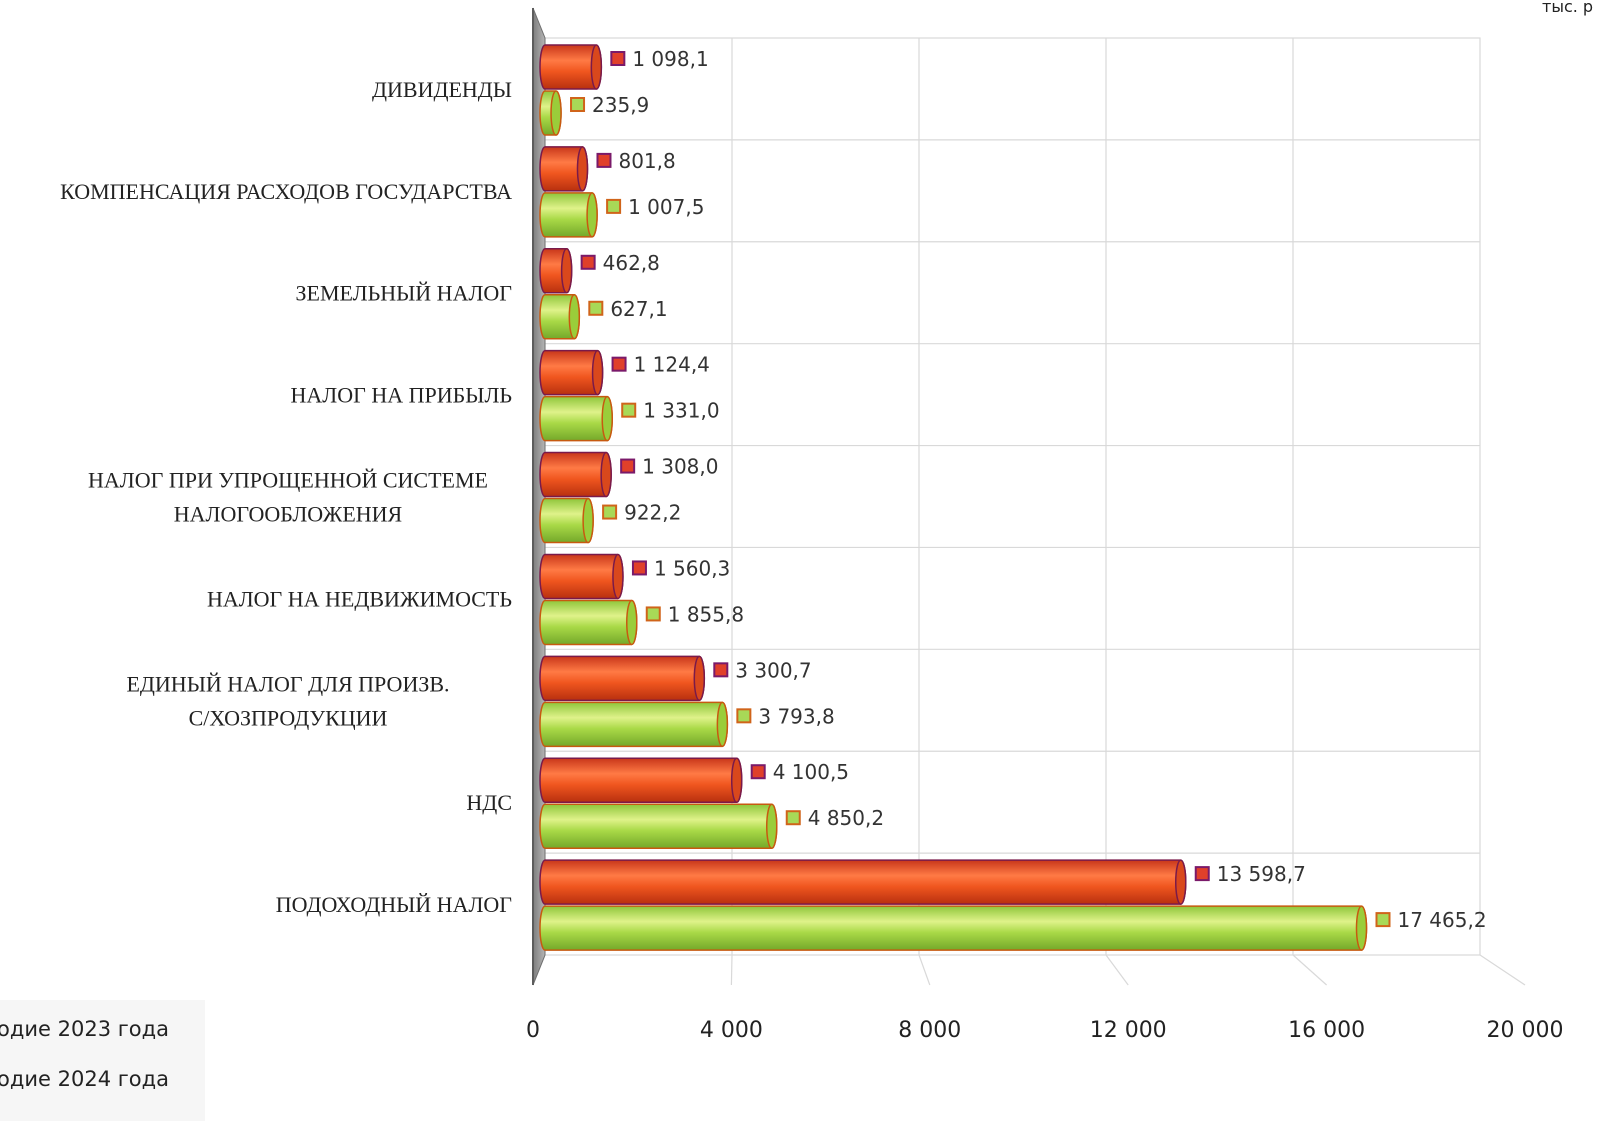 The image size is (1612, 1121). I want to click on category-label: НАЛОГ НА ПРИБЫЛЬ, so click(401, 395).